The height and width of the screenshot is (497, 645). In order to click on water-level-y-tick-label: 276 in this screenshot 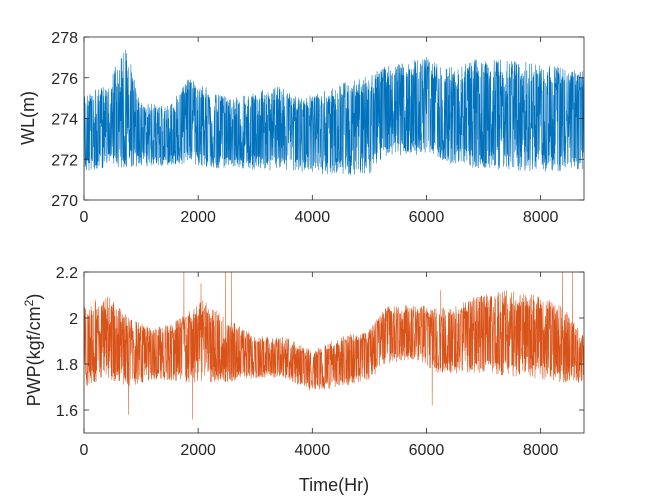, I will do `click(64, 79)`.